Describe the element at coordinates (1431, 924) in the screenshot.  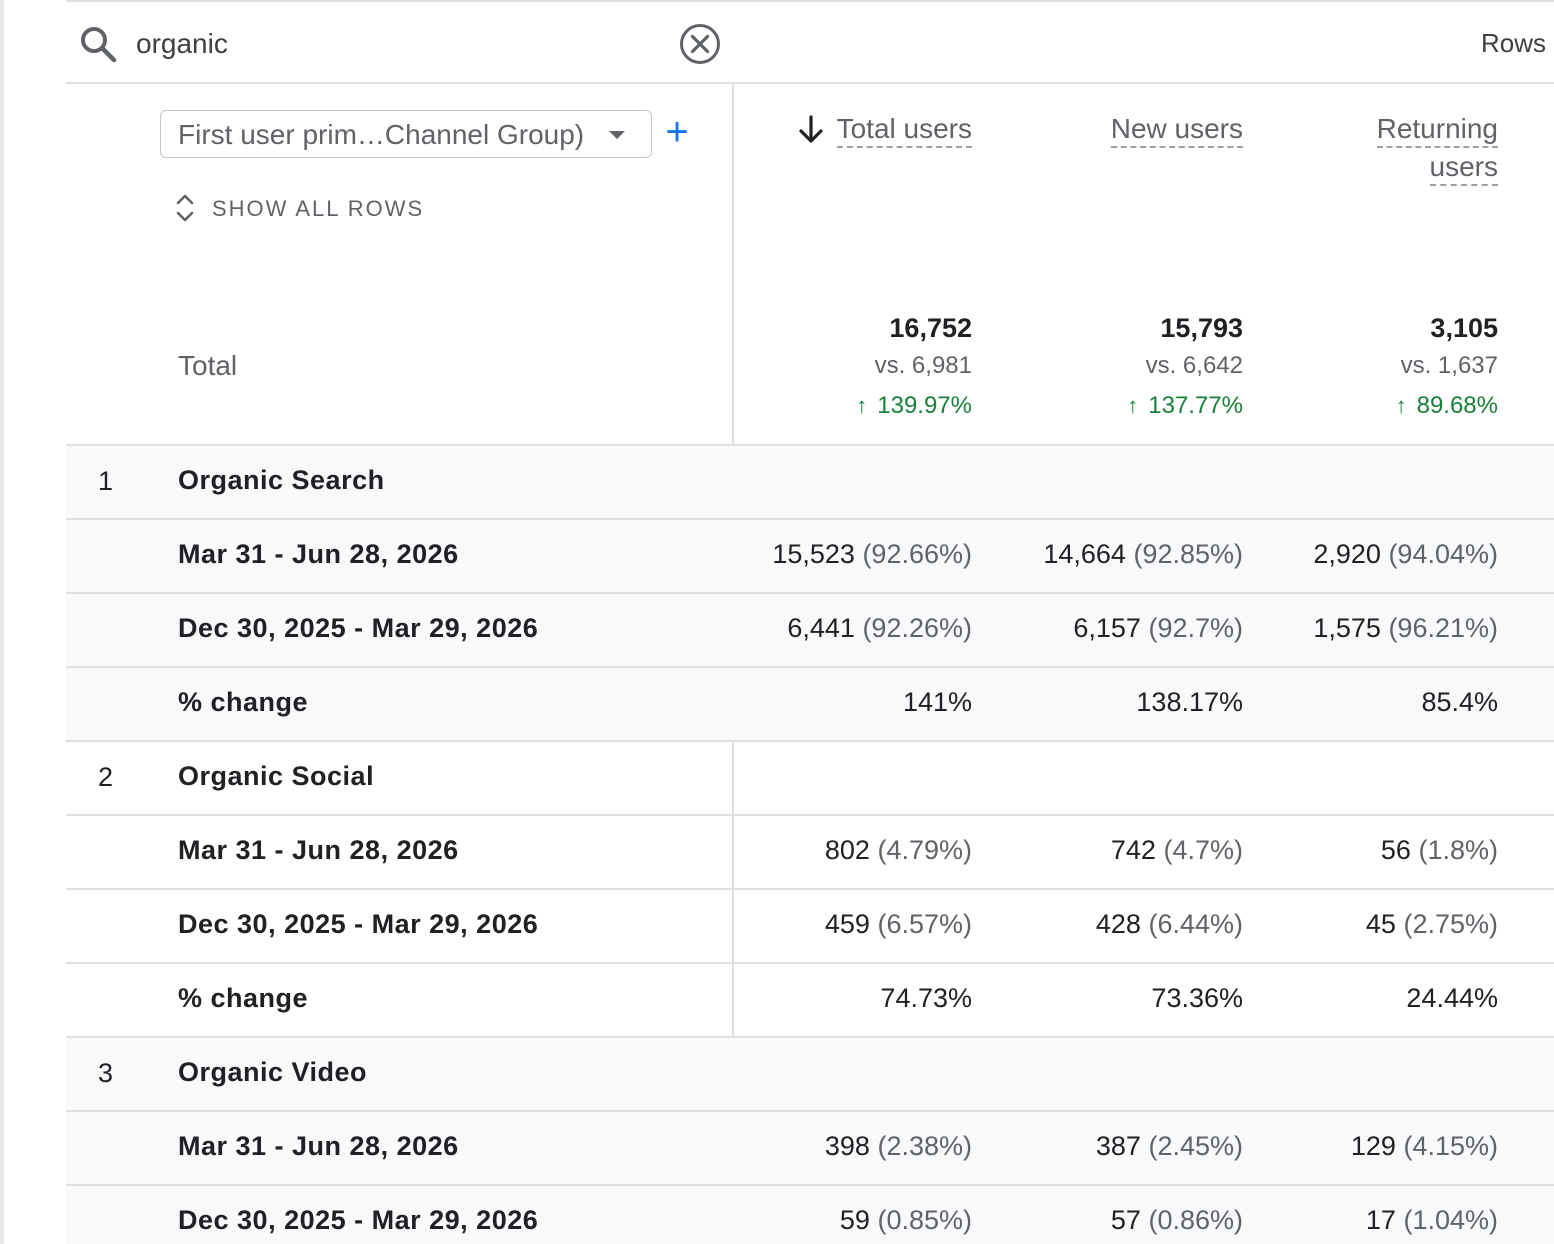
I see `table-cell: 45 (2.75%)` at that location.